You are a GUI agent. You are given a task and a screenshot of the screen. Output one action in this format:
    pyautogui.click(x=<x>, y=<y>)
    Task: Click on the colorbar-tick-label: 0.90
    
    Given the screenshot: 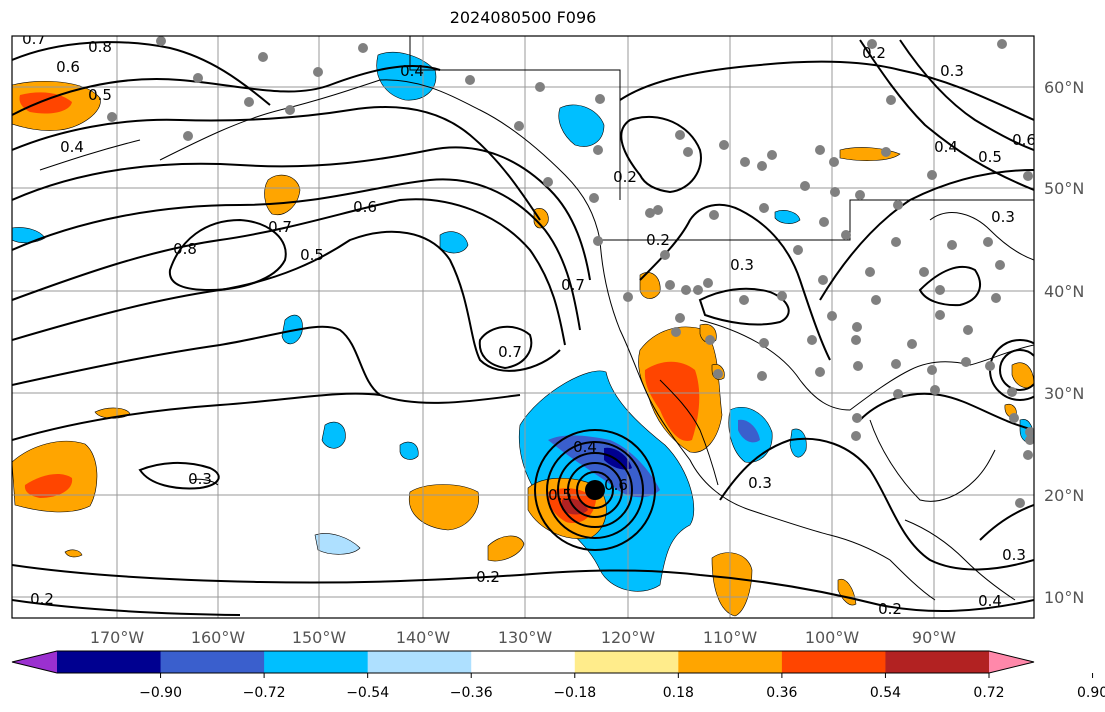 What is the action you would take?
    pyautogui.click(x=1091, y=693)
    